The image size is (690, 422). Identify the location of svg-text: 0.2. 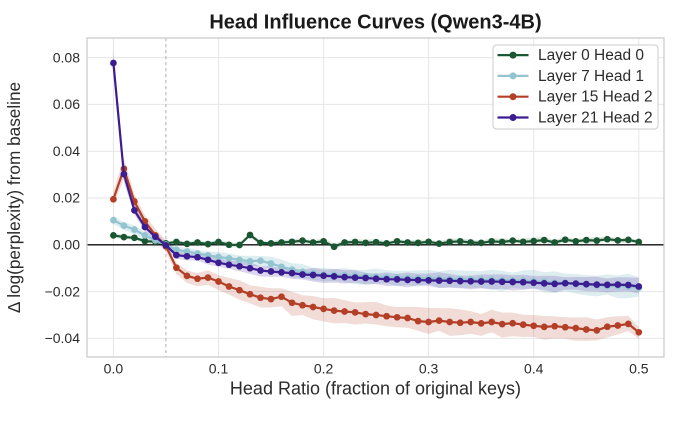
(324, 369).